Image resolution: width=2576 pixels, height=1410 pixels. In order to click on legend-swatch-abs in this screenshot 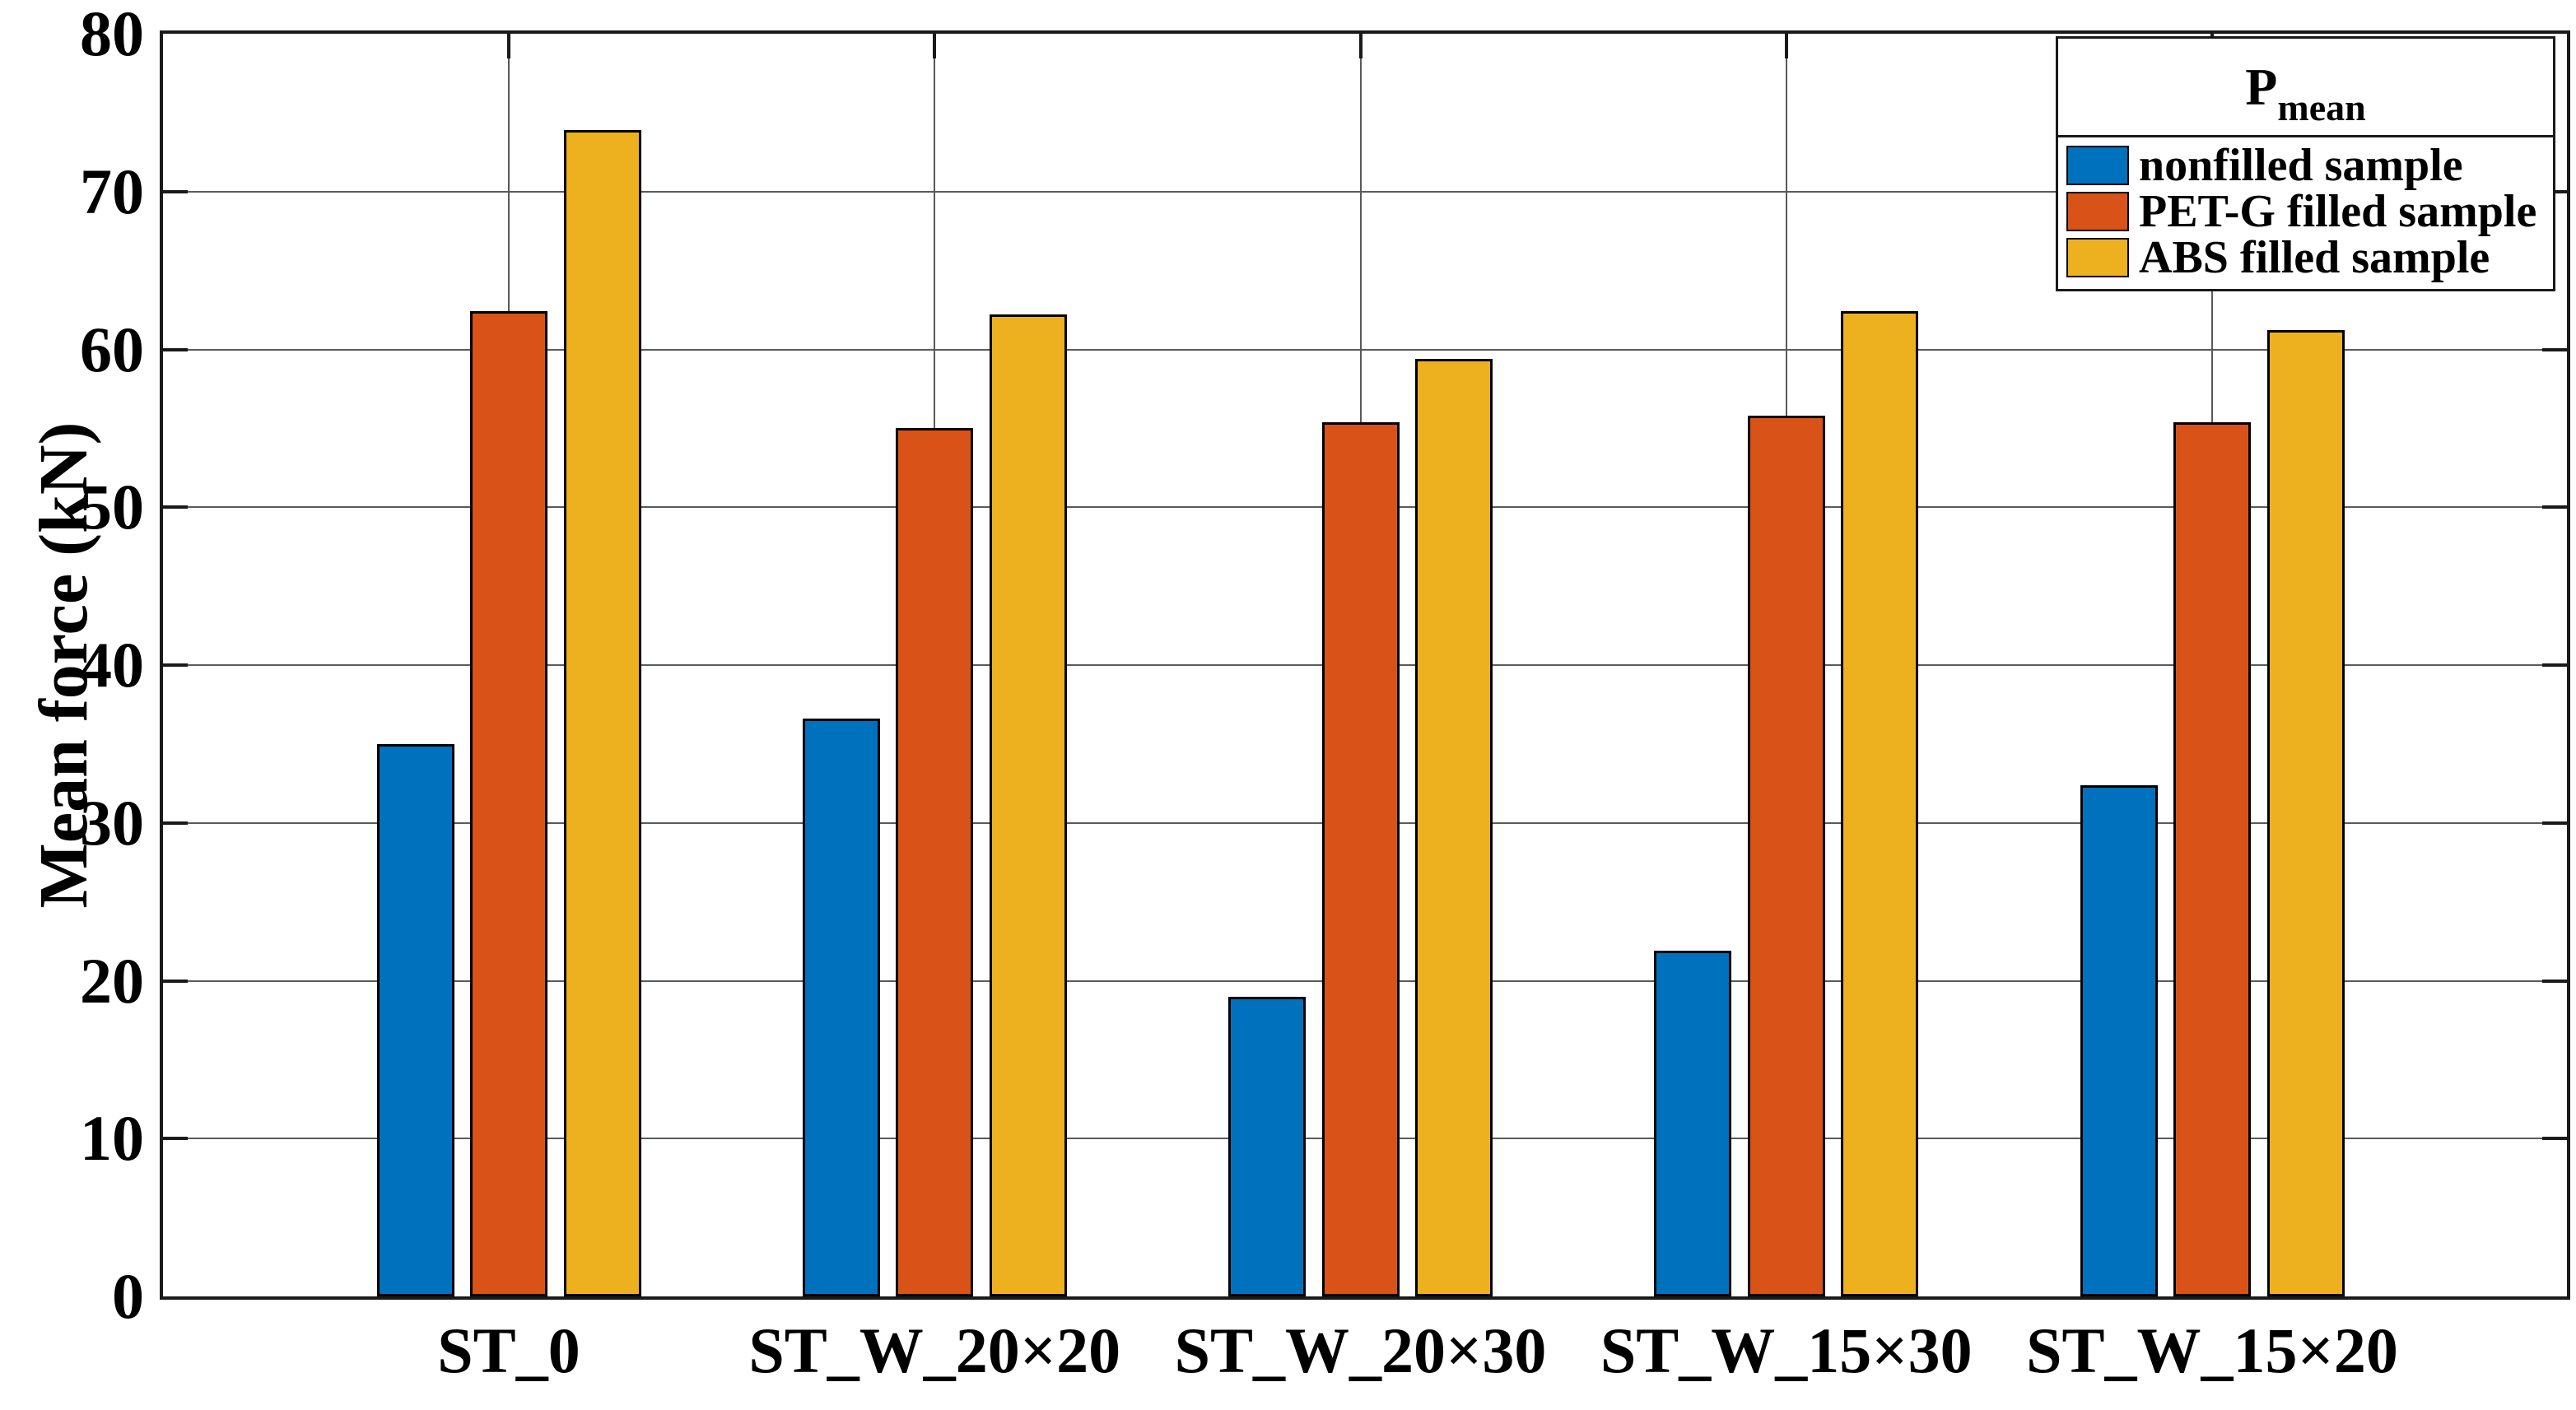, I will do `click(2097, 257)`.